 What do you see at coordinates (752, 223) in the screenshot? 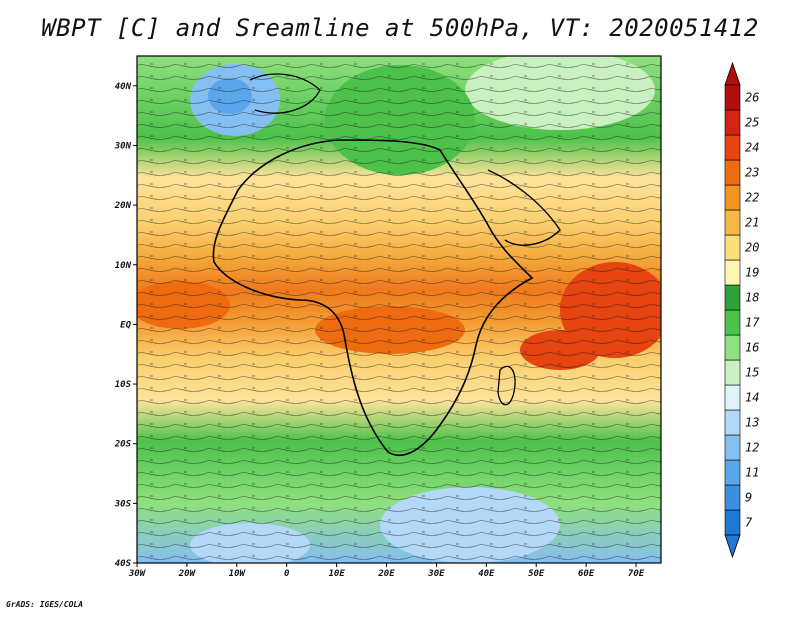
I see `colorbar-label: 21` at bounding box center [752, 223].